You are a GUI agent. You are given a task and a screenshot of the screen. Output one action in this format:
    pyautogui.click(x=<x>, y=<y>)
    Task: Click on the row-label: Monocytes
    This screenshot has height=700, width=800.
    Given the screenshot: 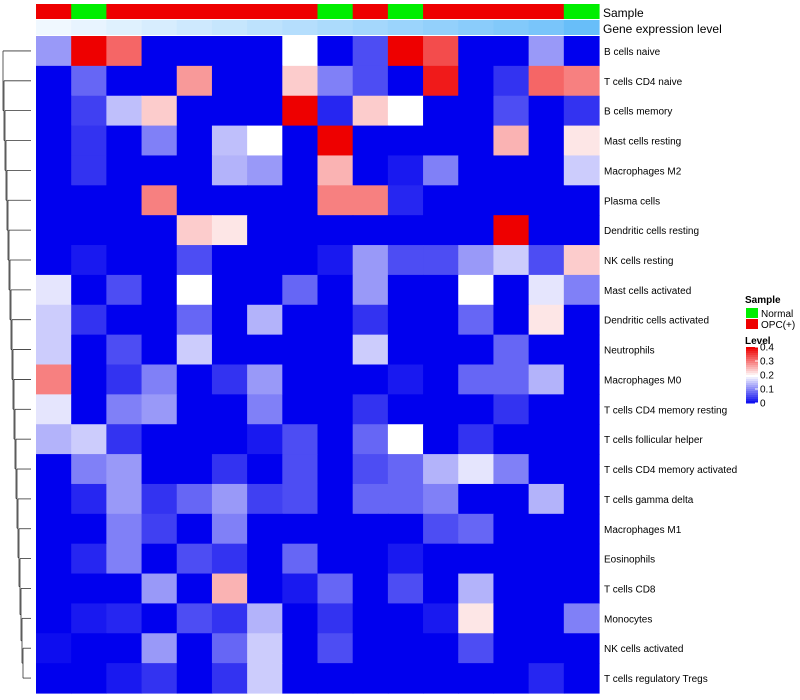 What is the action you would take?
    pyautogui.click(x=628, y=619)
    